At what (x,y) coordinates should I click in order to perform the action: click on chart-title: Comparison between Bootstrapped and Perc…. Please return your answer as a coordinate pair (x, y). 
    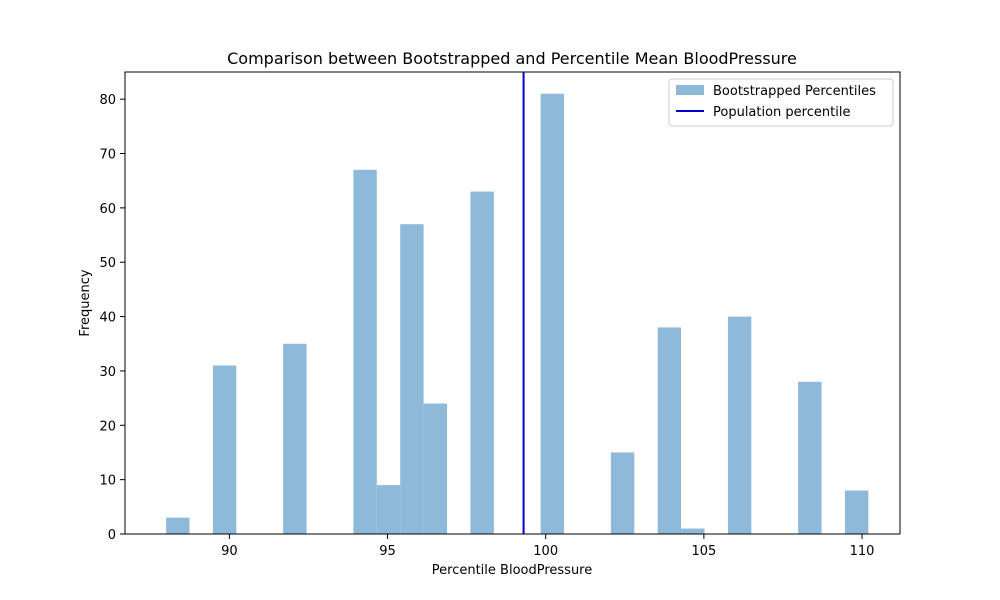
    Looking at the image, I should click on (512, 58).